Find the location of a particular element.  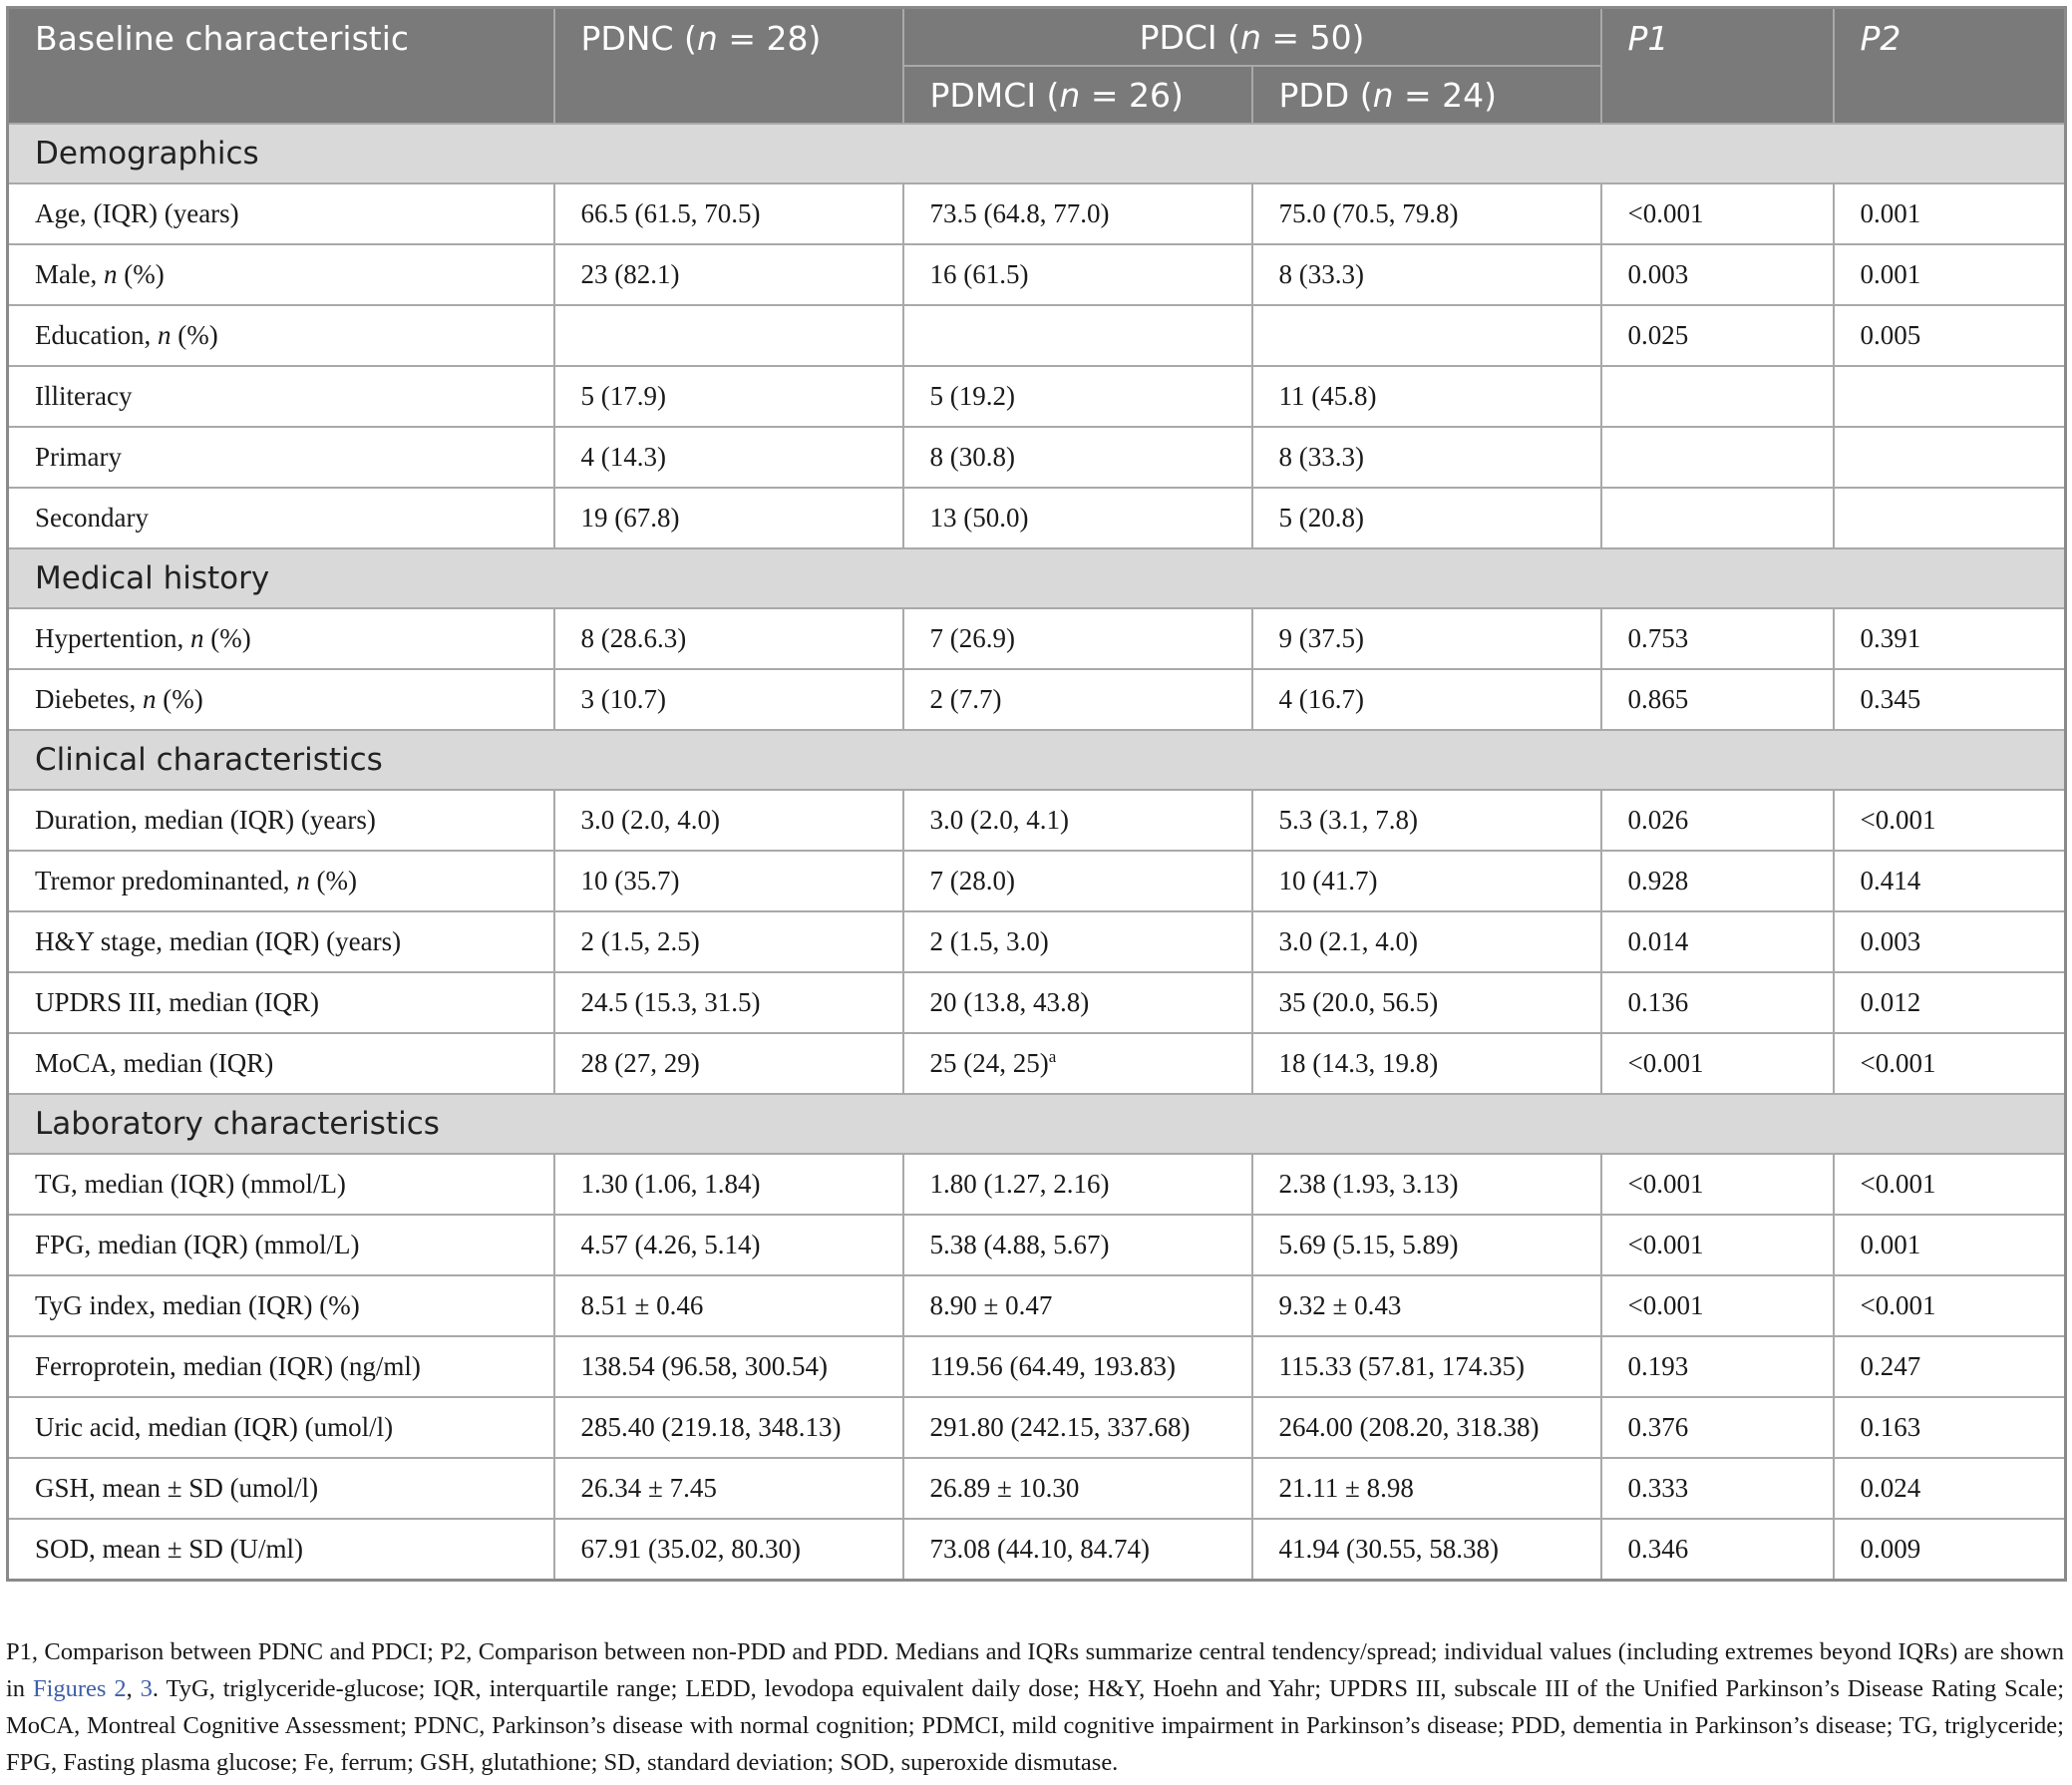

cell-pdd: 75.0 (70.5, 79.8) is located at coordinates (1426, 213).